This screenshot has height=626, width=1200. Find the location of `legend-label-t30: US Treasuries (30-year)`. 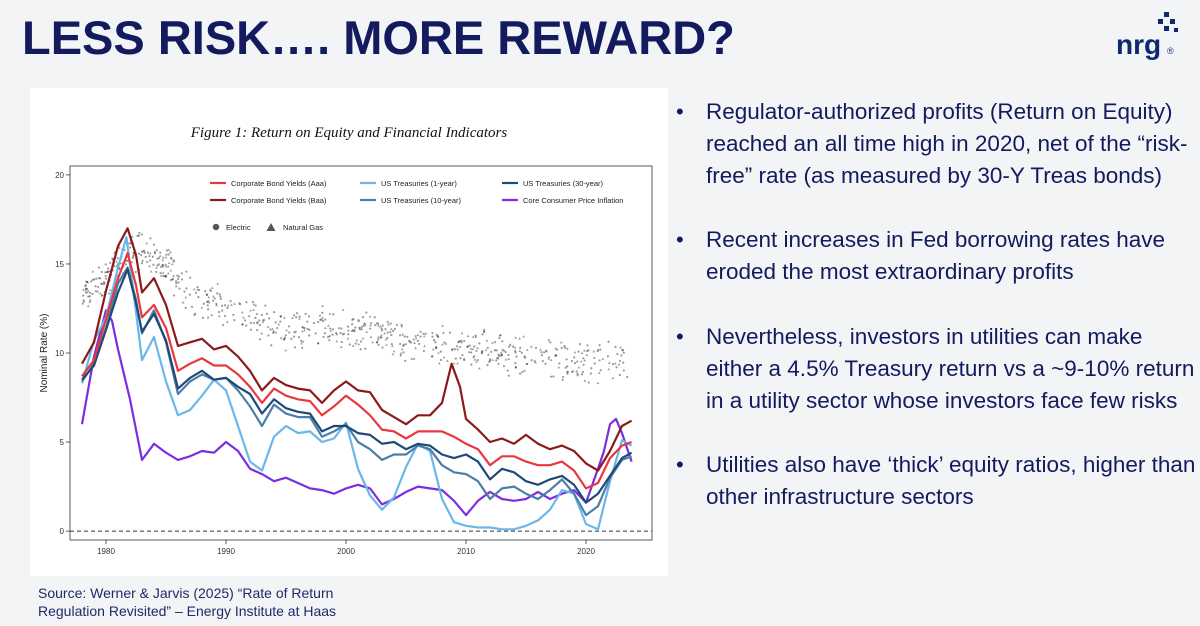

legend-label-t30: US Treasuries (30-year) is located at coordinates (563, 183).